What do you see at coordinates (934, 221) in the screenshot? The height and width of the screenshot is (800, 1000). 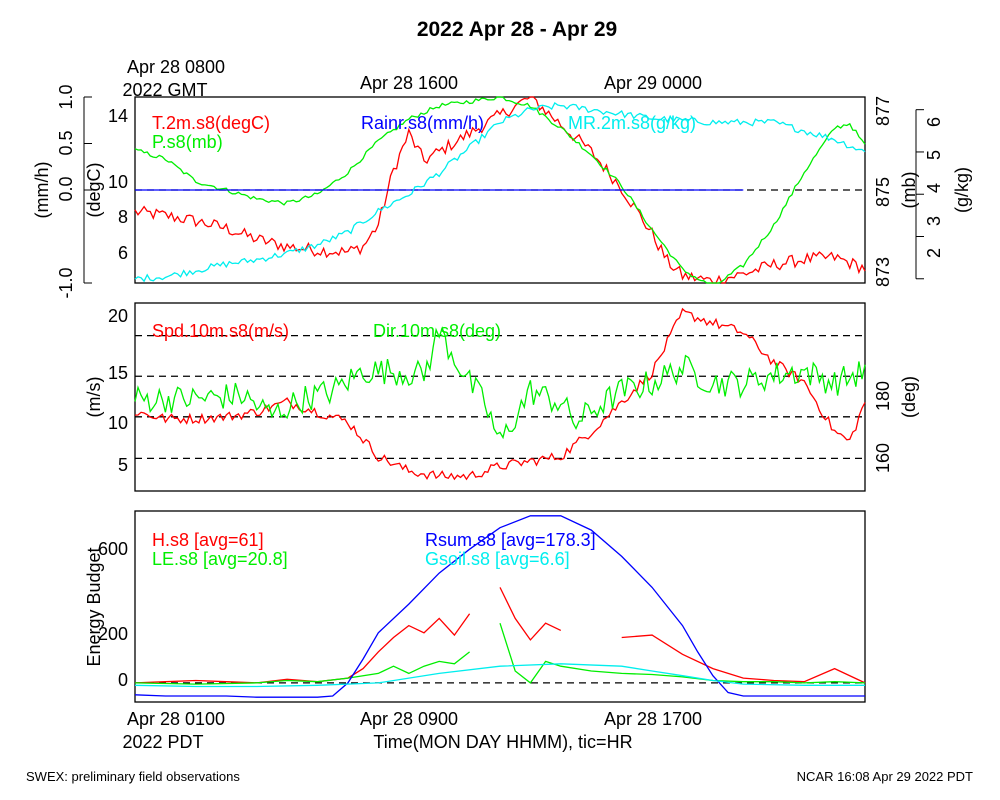 I see `mr-tick-label: 3` at bounding box center [934, 221].